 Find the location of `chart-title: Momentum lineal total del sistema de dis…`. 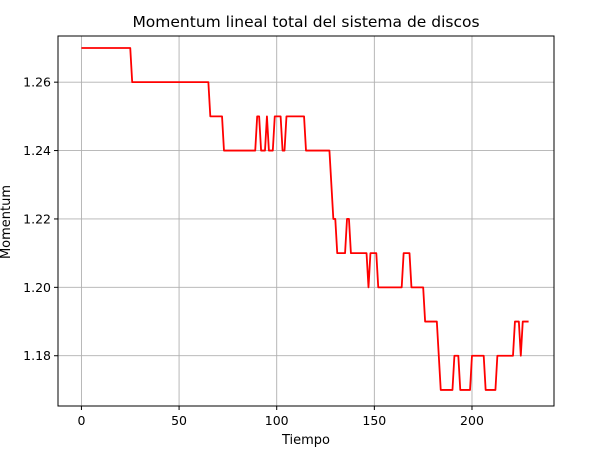

chart-title: Momentum lineal total del sistema de dis… is located at coordinates (305, 22).